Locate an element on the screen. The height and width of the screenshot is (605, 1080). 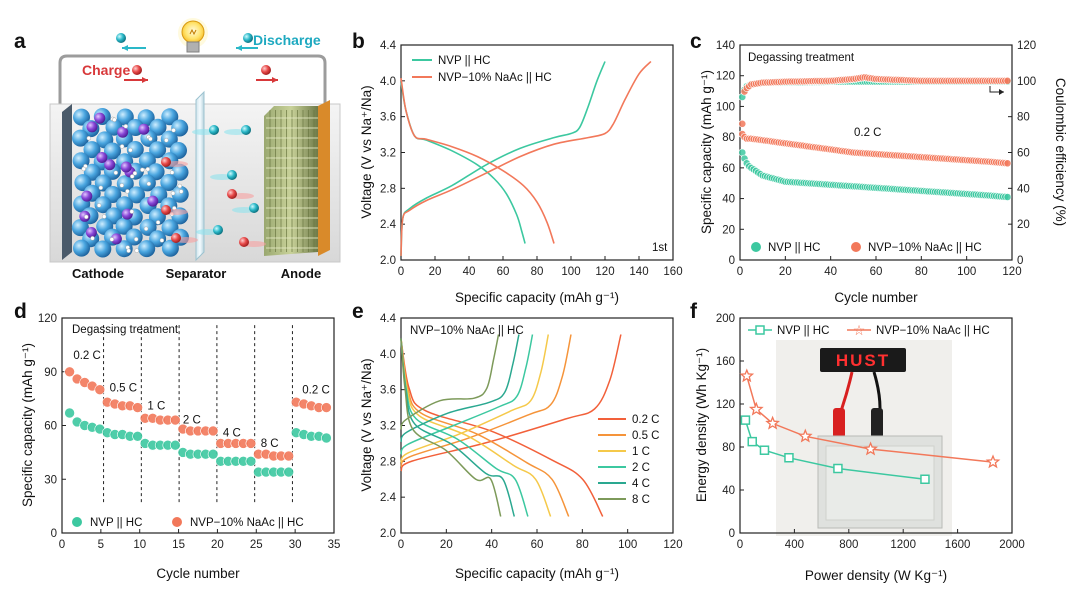
charge-curve-nvp is located at coordinates (503, 158).